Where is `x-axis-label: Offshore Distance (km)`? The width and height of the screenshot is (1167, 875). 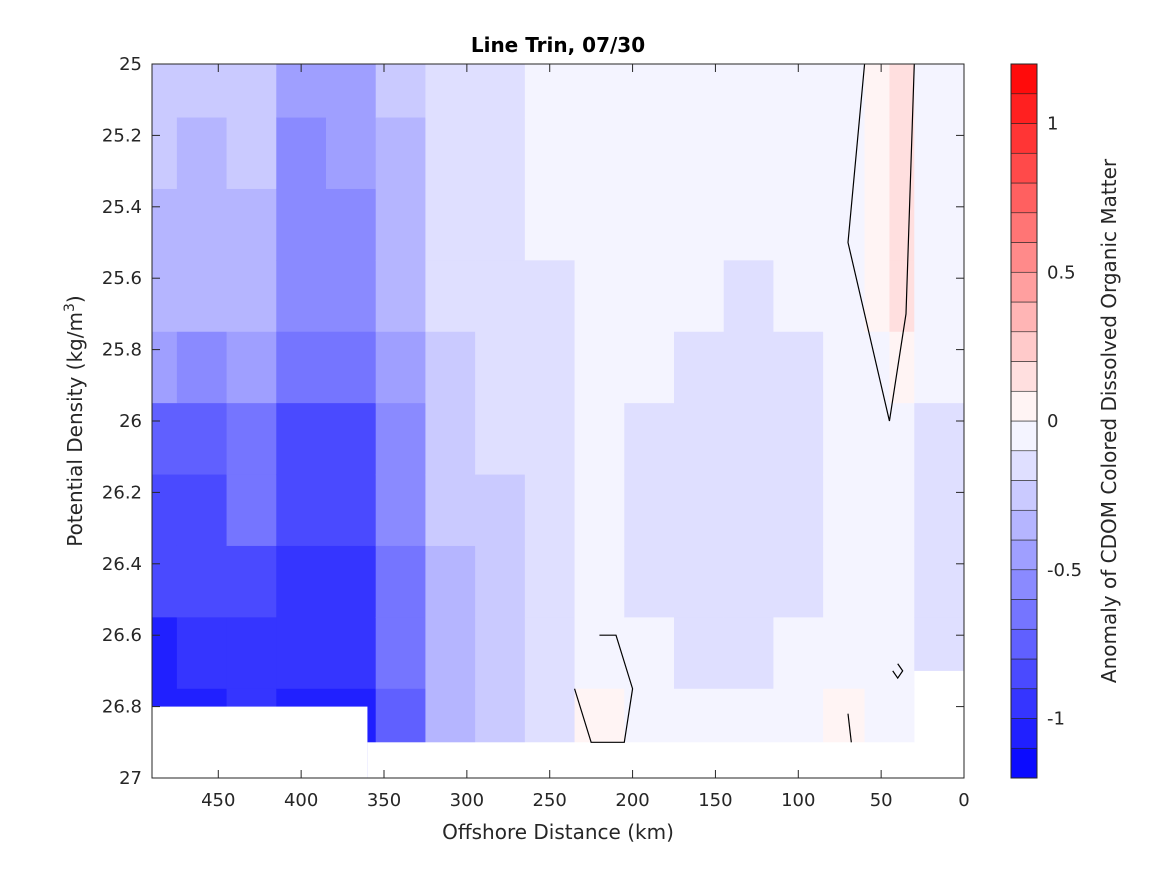
x-axis-label: Offshore Distance (km) is located at coordinates (558, 832).